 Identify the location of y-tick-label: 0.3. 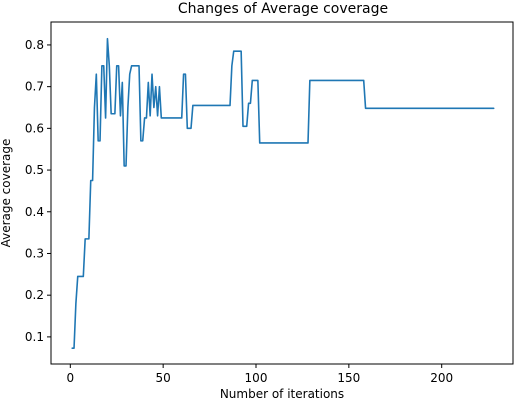
(34, 253).